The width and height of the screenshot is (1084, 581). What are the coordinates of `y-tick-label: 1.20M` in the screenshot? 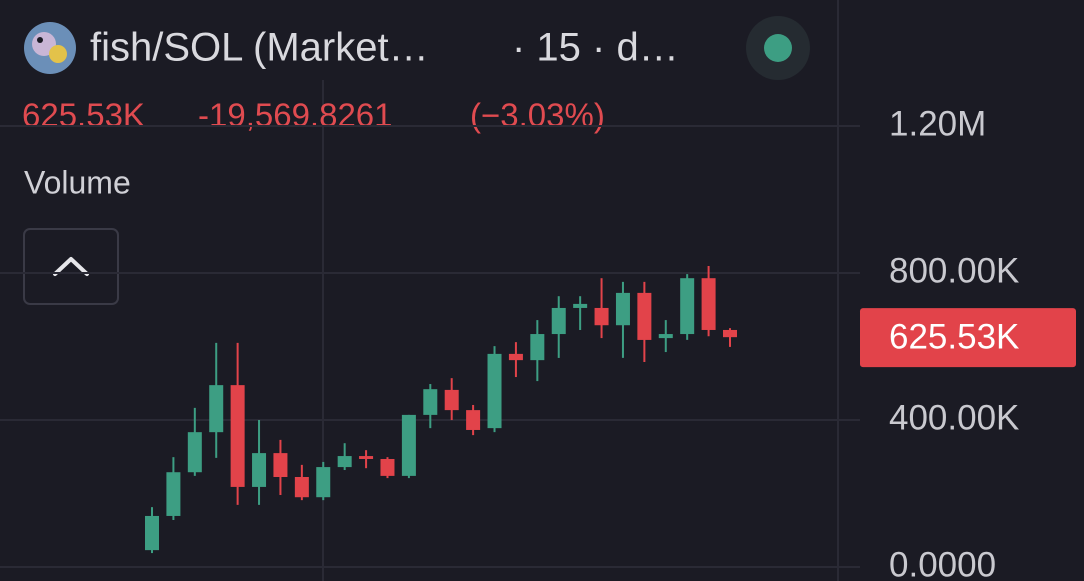 It's located at (937, 123).